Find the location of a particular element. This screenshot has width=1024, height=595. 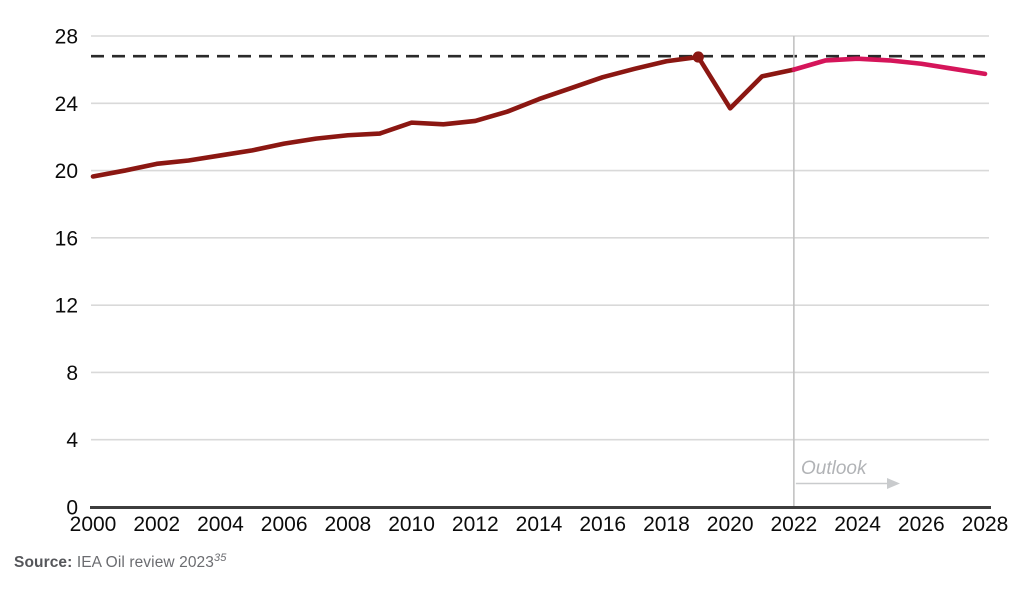

x-tick-label: 2026 is located at coordinates (921, 524).